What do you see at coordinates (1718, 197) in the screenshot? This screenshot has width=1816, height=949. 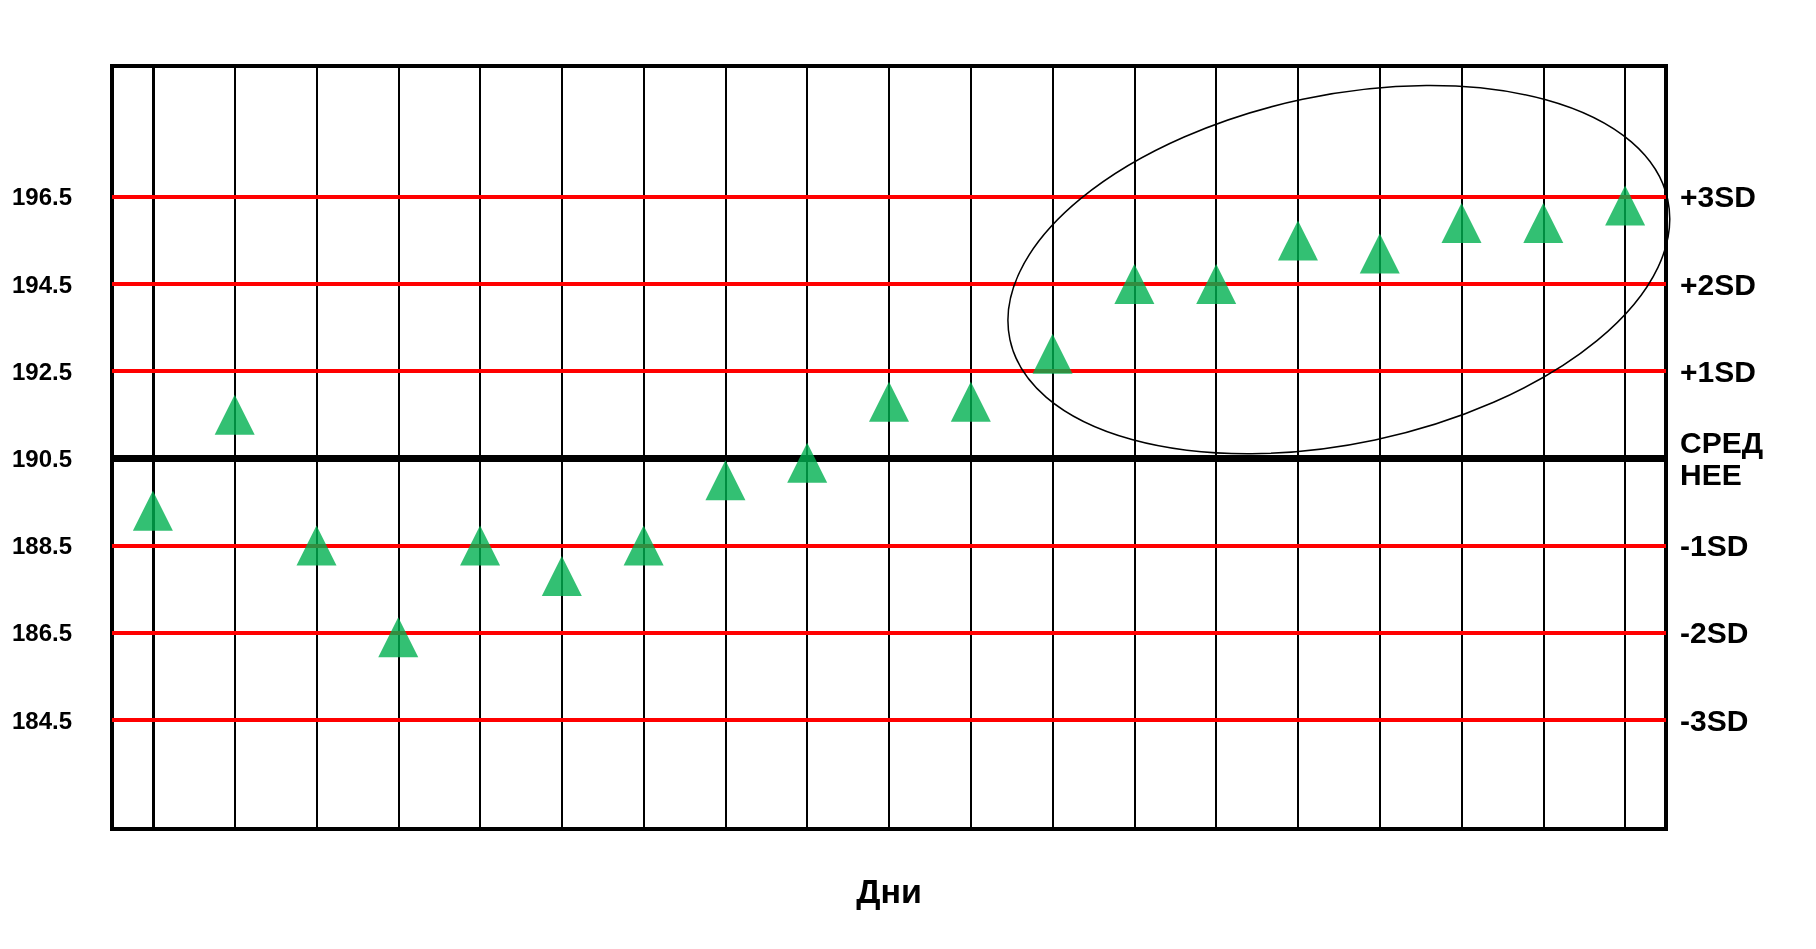 I see `ref-line-label: +3SD` at bounding box center [1718, 197].